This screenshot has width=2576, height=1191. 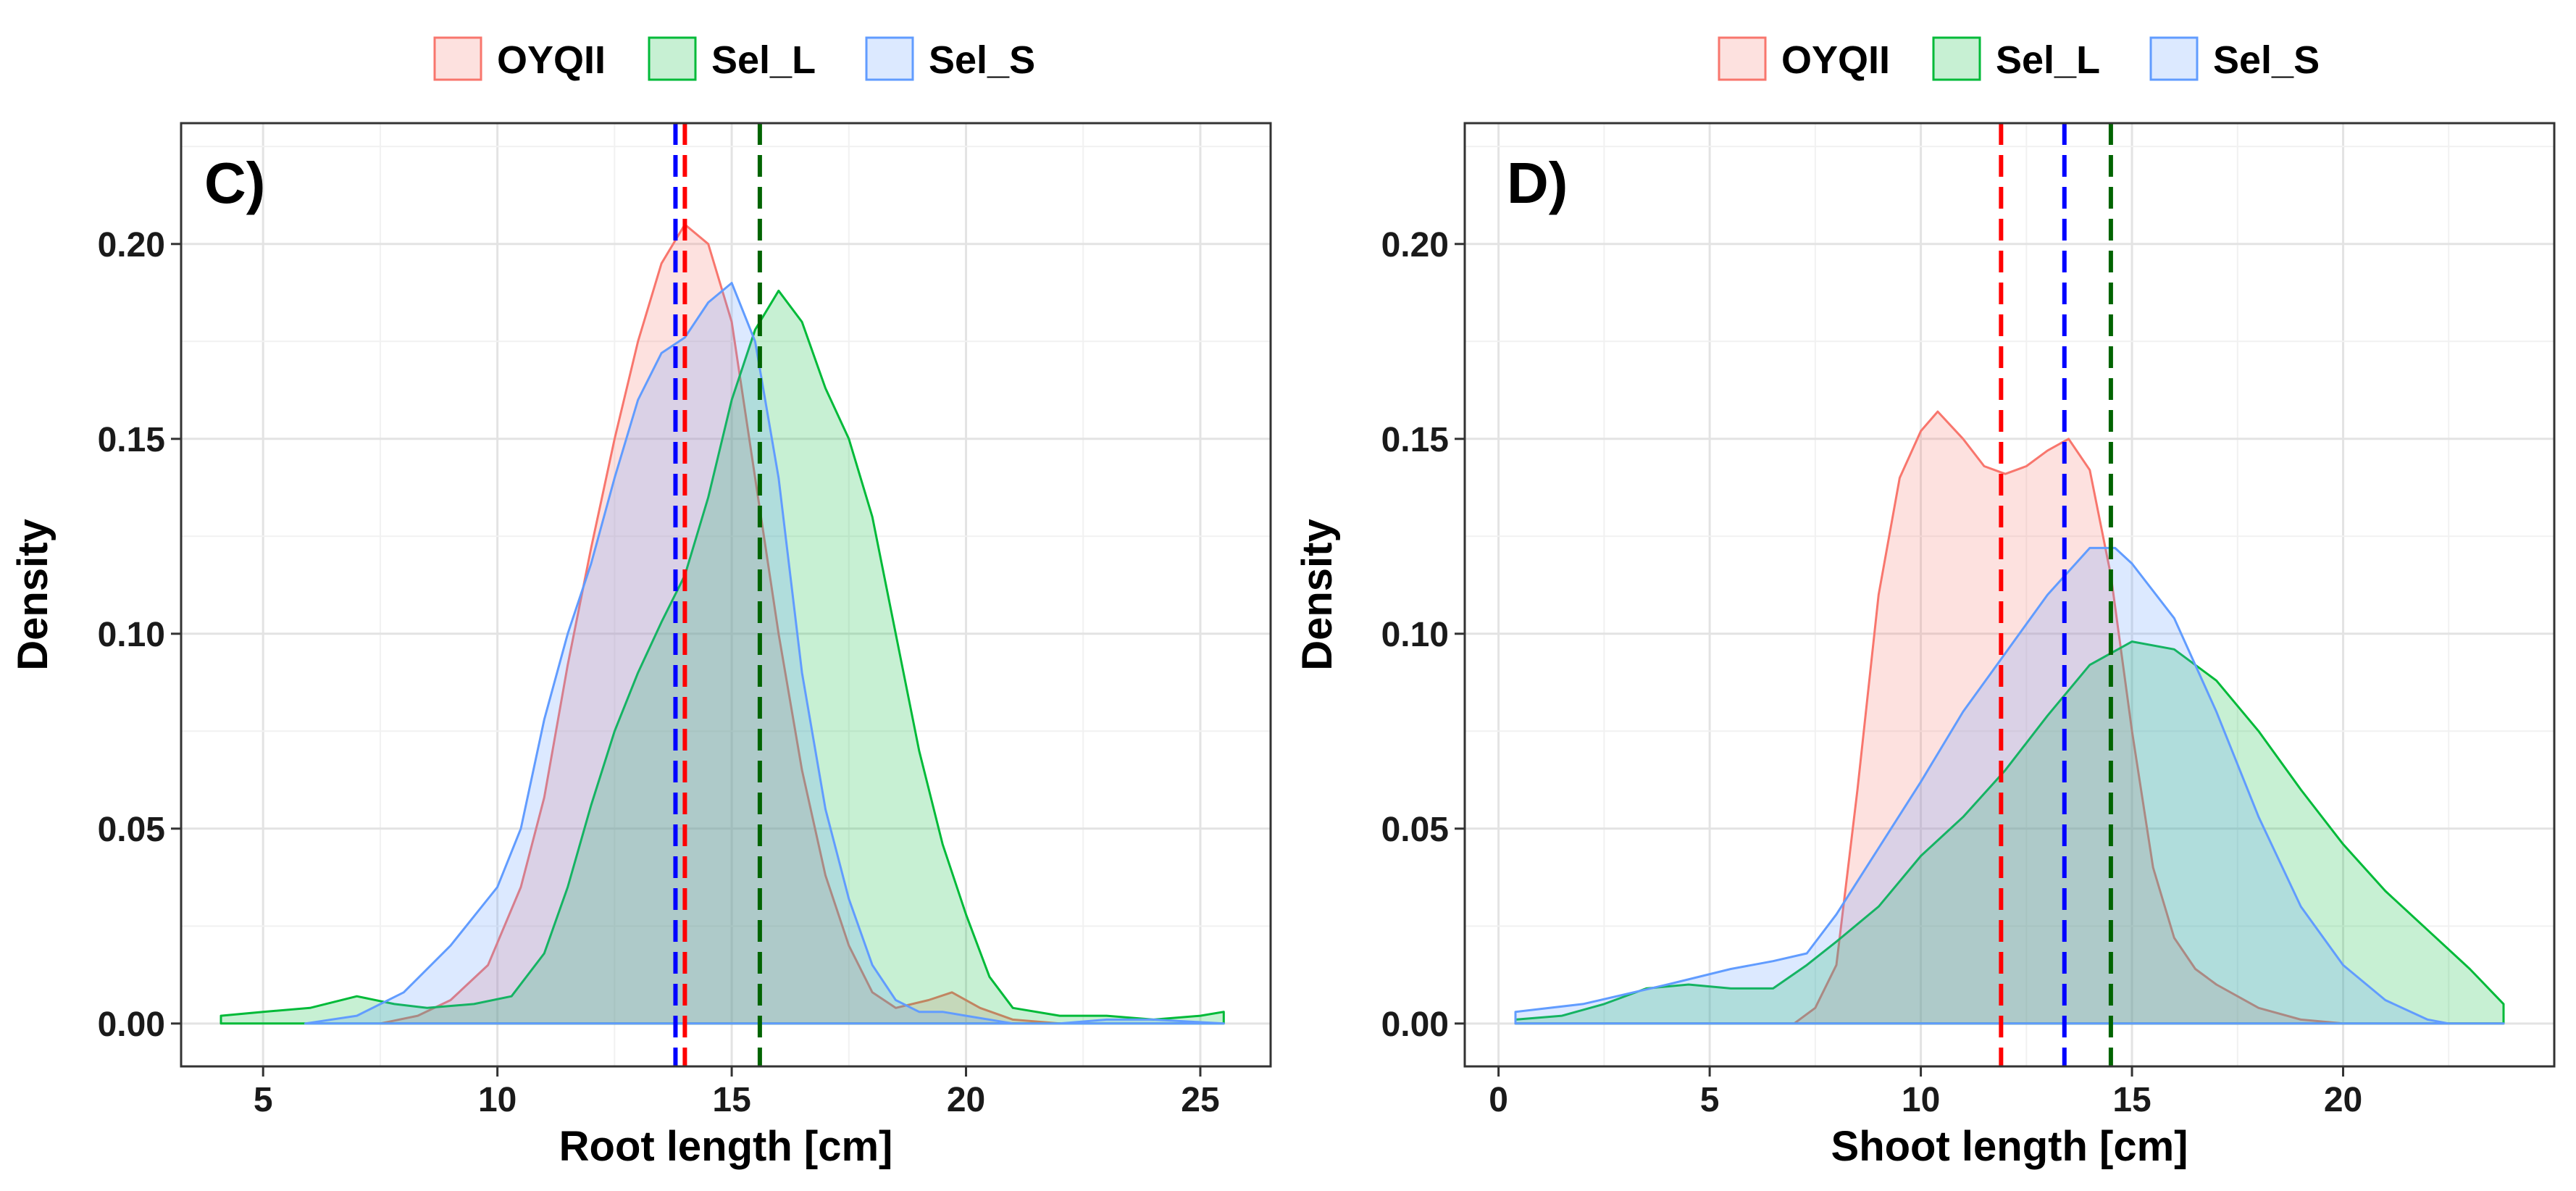 What do you see at coordinates (234, 183) in the screenshot?
I see `panel-label: C)` at bounding box center [234, 183].